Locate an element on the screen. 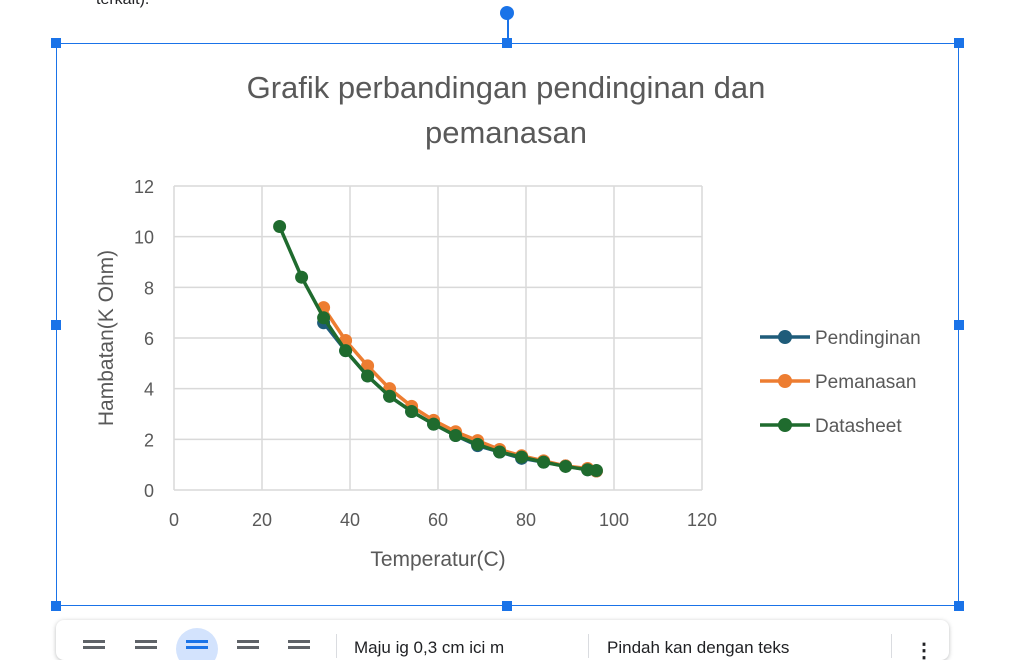  chart-series-layer is located at coordinates (438, 349).